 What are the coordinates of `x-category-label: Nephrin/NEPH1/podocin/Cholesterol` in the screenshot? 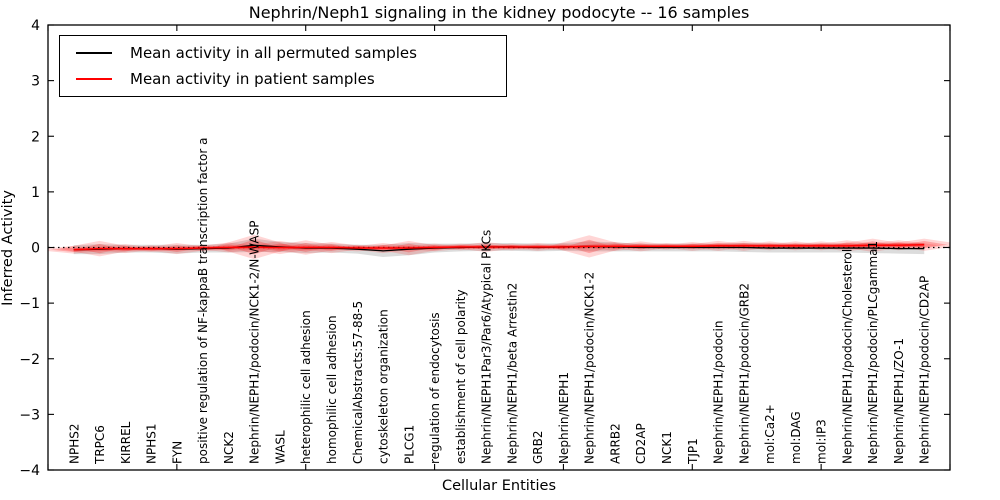 It's located at (847, 356).